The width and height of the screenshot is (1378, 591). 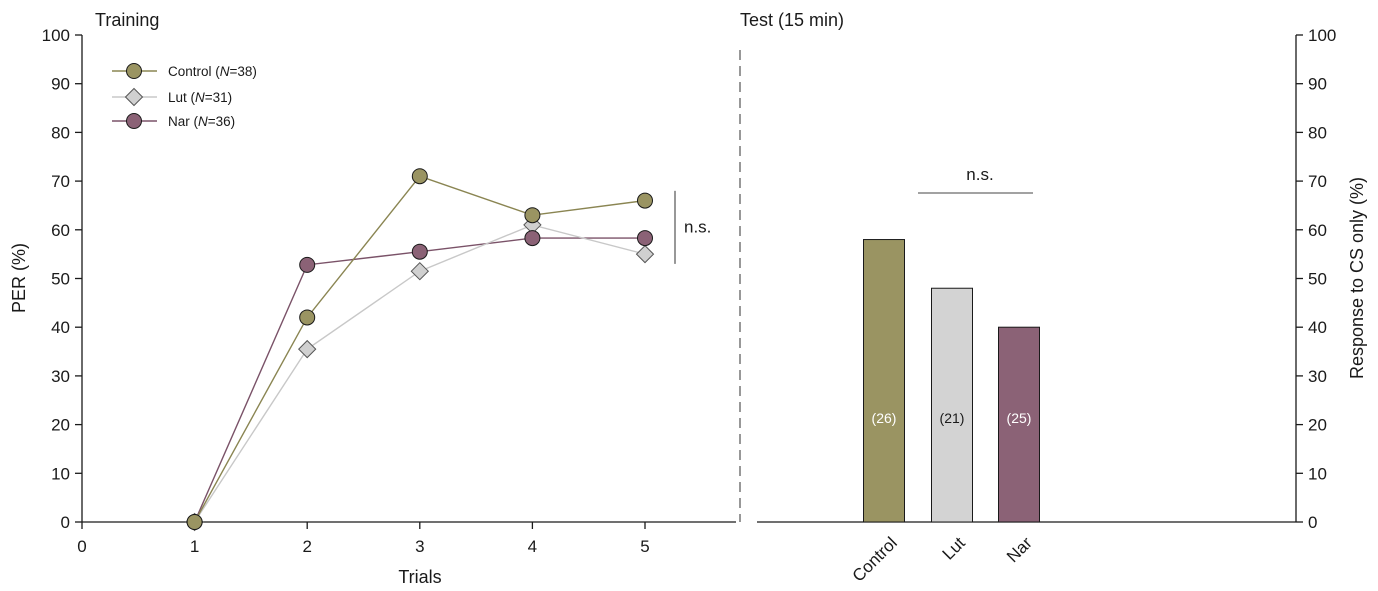 I want to click on legend-label-rest: =38), so click(x=243, y=71).